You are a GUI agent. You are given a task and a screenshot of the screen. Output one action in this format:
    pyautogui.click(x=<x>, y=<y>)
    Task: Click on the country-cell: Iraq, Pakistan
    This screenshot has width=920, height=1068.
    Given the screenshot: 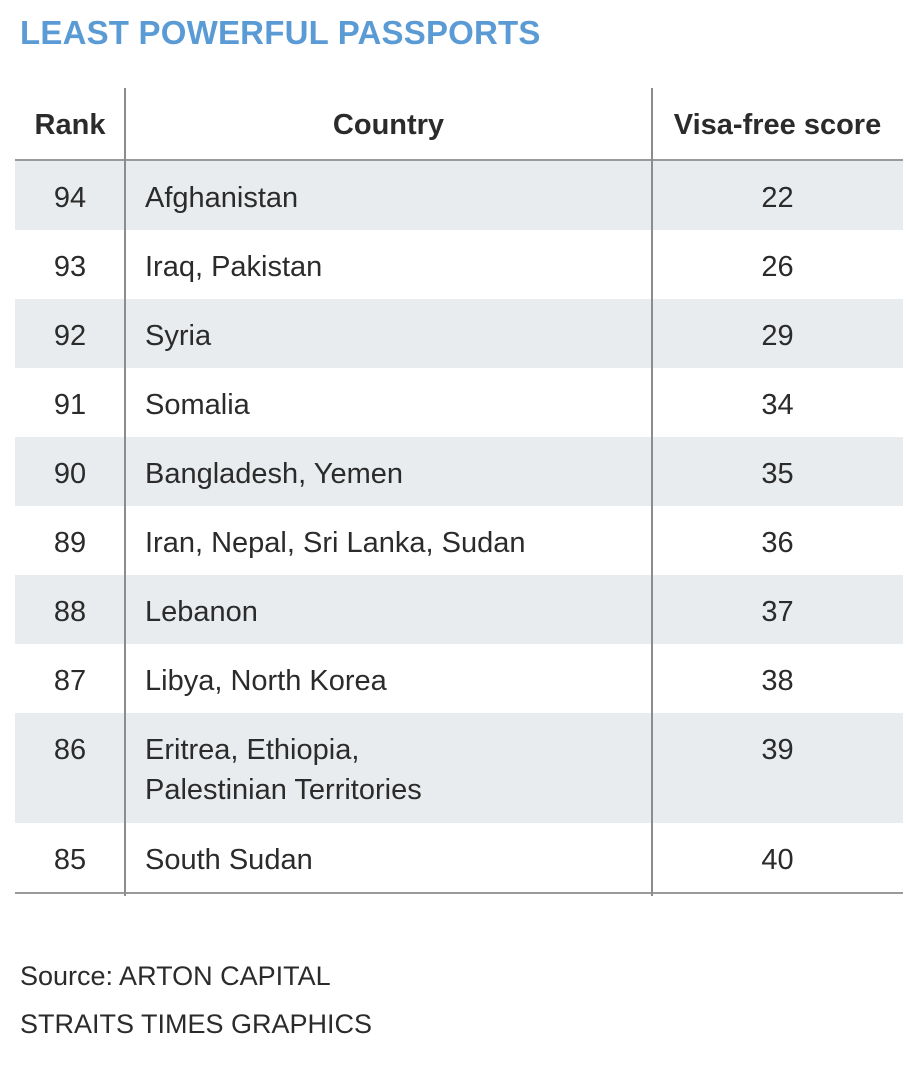 What is the action you would take?
    pyautogui.click(x=234, y=267)
    